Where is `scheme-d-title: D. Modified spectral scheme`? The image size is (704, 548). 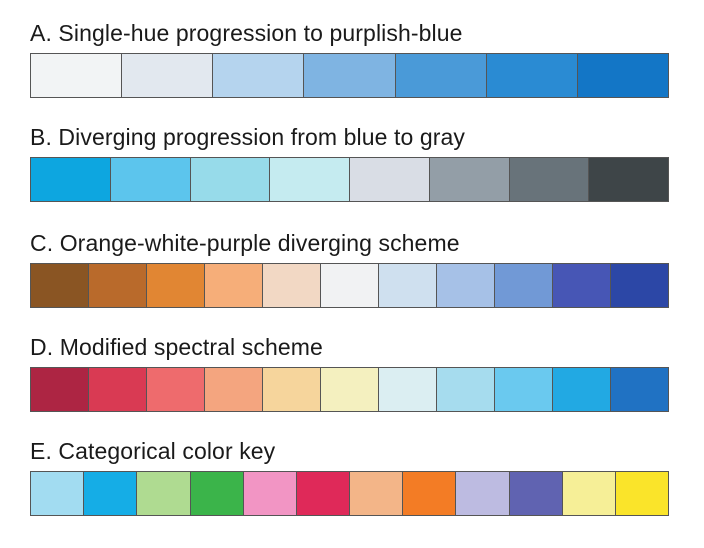 scheme-d-title: D. Modified spectral scheme is located at coordinates (176, 347).